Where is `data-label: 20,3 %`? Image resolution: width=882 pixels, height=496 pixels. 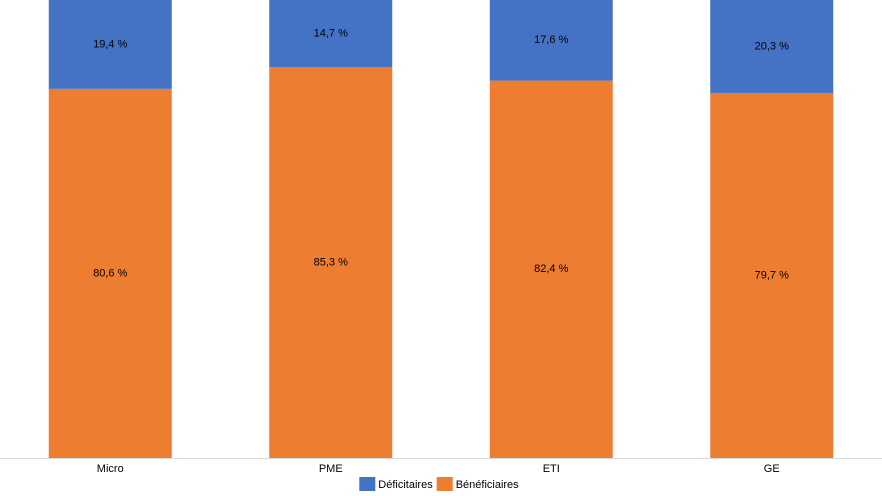
data-label: 20,3 % is located at coordinates (772, 46).